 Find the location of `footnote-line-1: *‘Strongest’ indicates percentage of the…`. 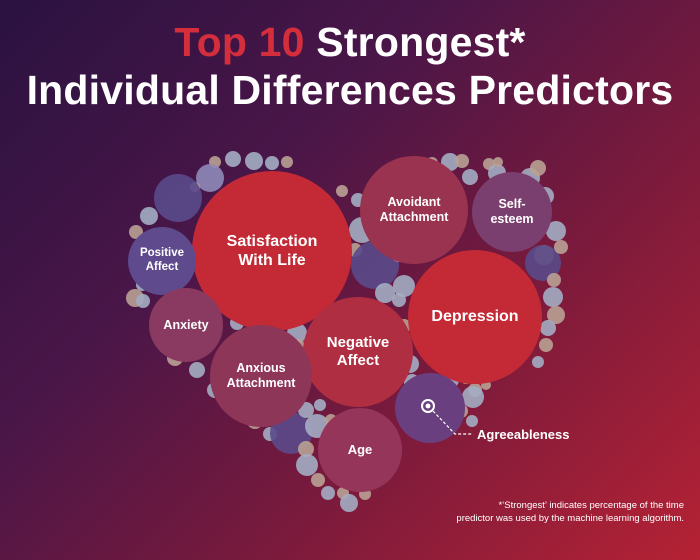

footnote-line-1: *‘Strongest’ indicates percentage of the… is located at coordinates (591, 505).